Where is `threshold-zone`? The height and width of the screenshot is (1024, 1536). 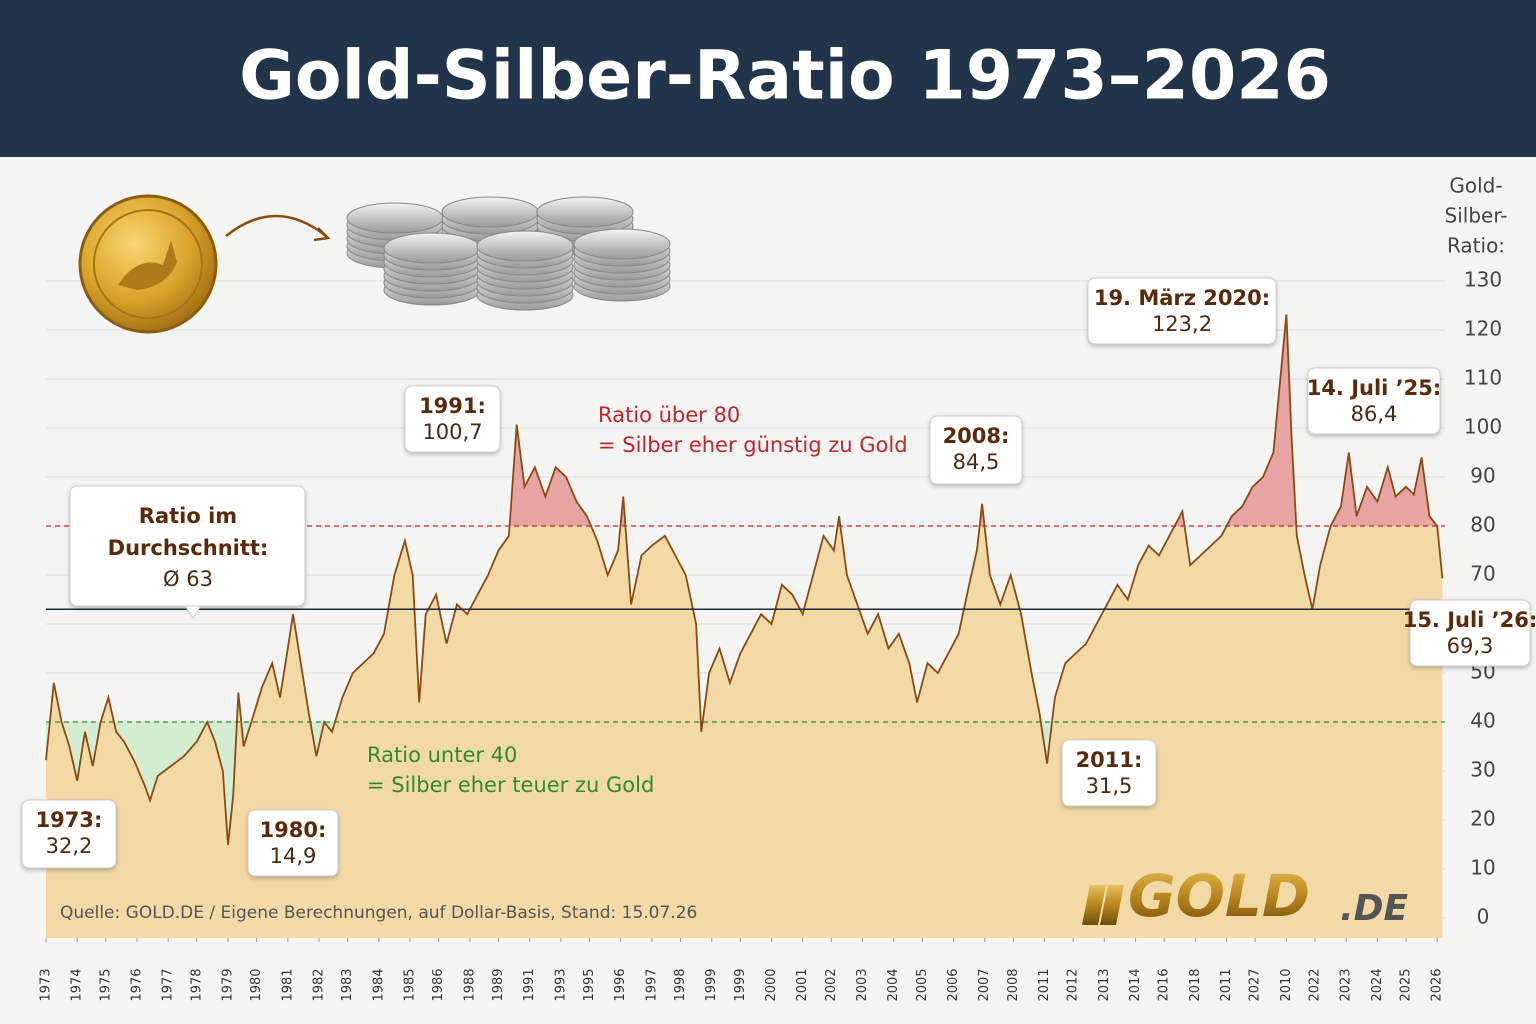 threshold-zone is located at coordinates (549, 783).